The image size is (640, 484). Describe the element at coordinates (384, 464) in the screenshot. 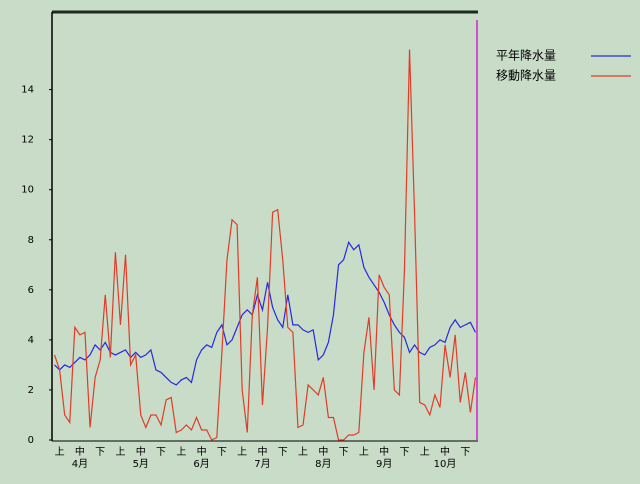

I see `month-label: 9月` at that location.